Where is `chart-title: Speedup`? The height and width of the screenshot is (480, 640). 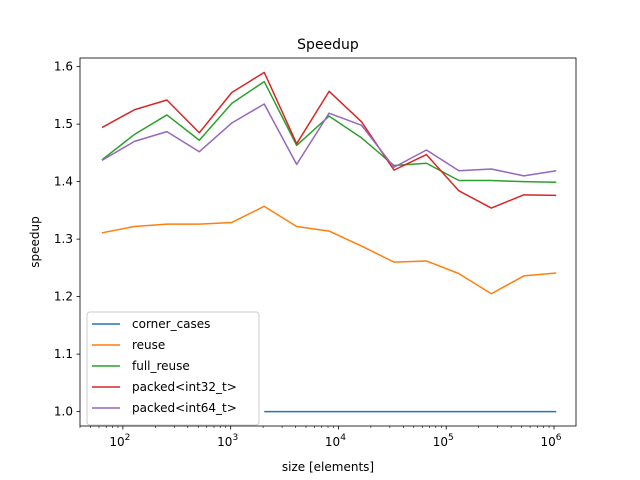 chart-title: Speedup is located at coordinates (328, 45).